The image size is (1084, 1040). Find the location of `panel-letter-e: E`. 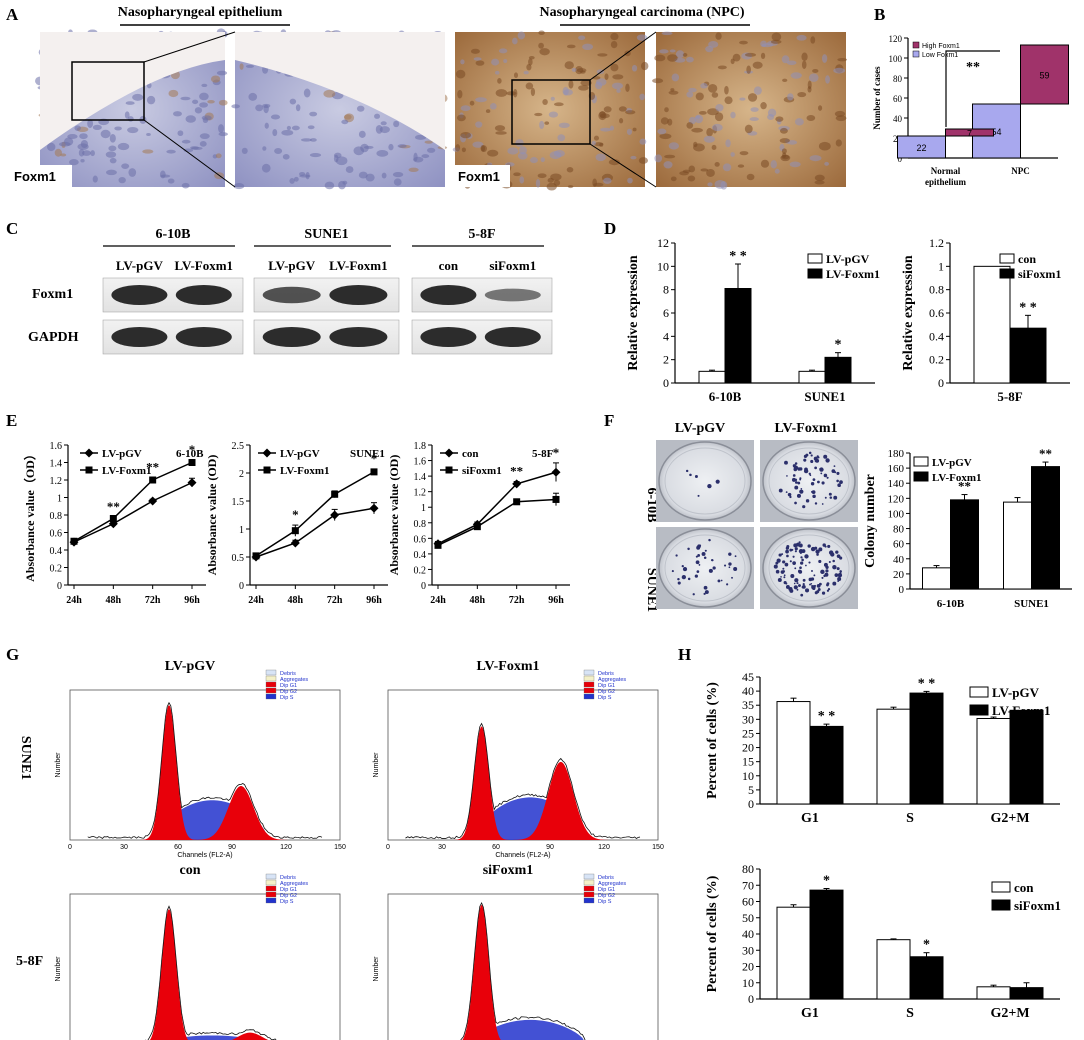

panel-letter-e: E is located at coordinates (11, 420).